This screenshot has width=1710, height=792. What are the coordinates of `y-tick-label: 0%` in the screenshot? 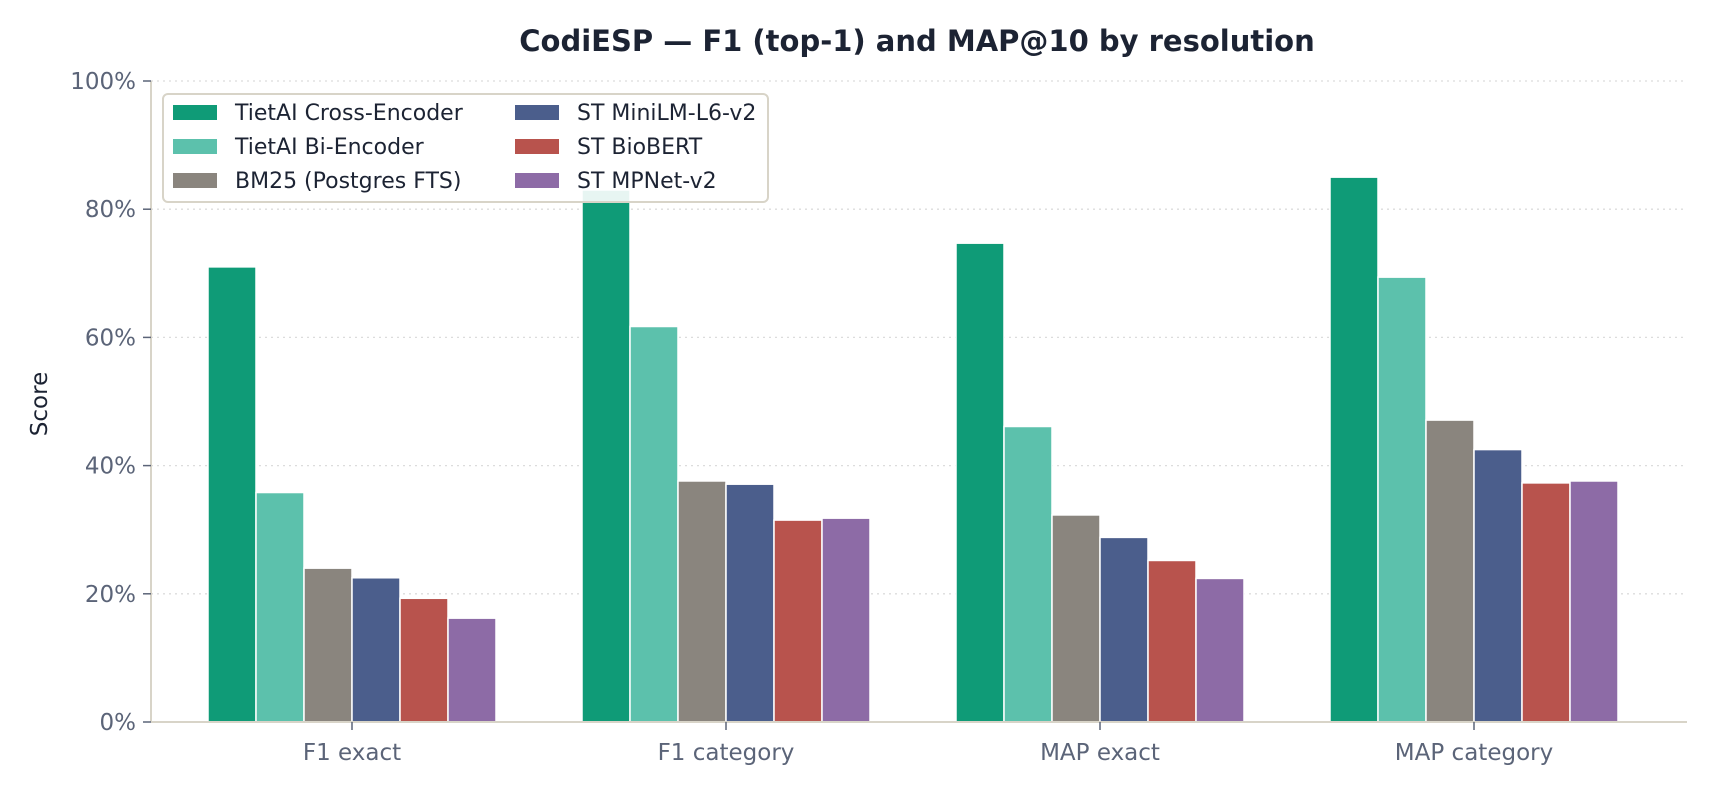 It's located at (118, 723).